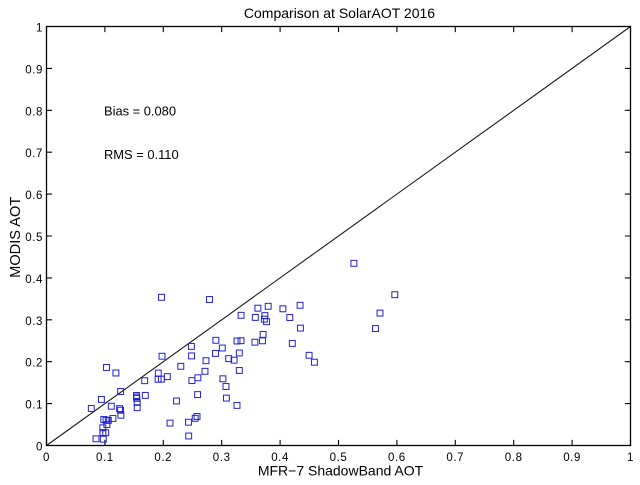  Describe the element at coordinates (16, 237) in the screenshot. I see `svg-text: MODIS AOT` at that location.